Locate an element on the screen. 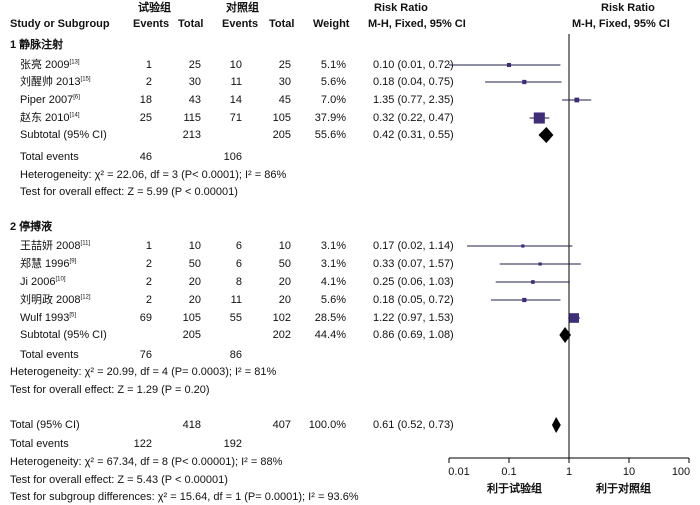 The image size is (700, 505). events2-cell: 55 is located at coordinates (235, 318).